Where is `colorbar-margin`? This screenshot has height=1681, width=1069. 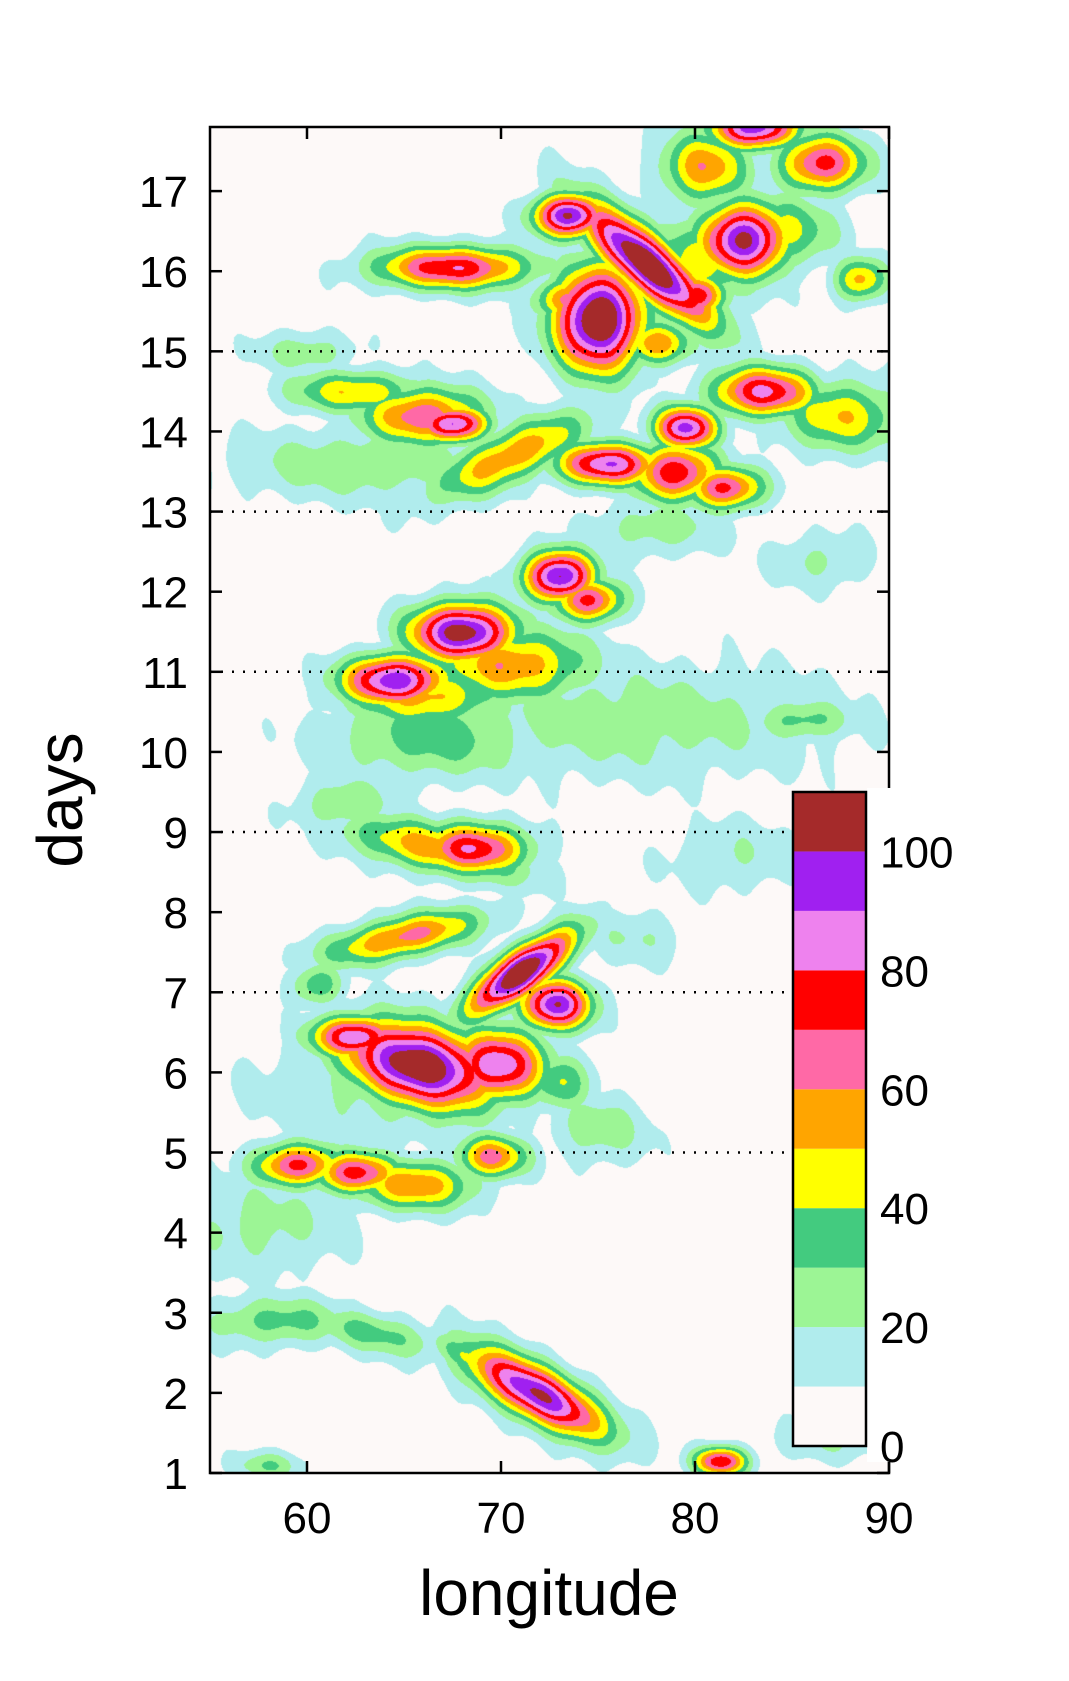 colorbar-margin is located at coordinates (968, 1125).